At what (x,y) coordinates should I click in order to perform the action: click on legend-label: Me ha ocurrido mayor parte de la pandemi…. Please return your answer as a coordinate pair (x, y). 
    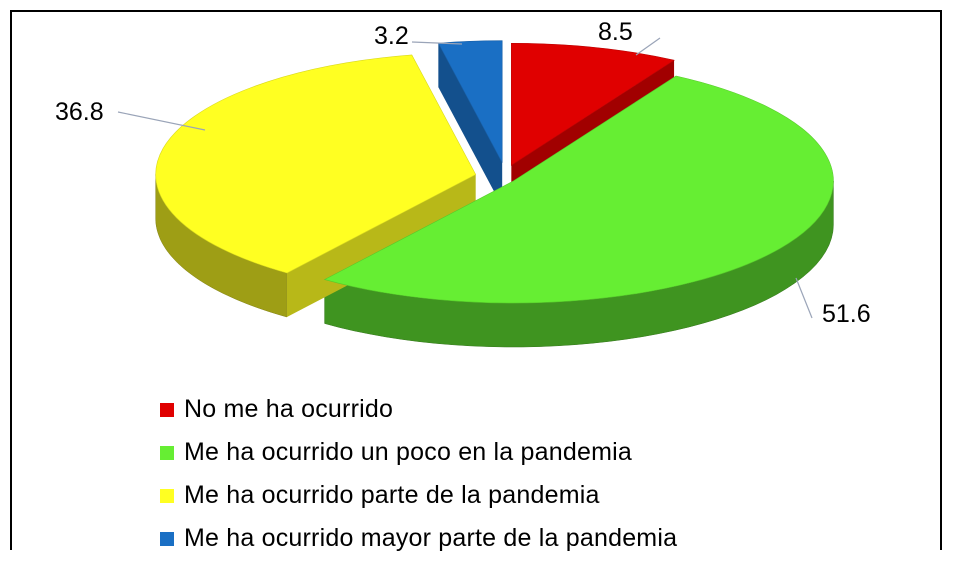
    Looking at the image, I should click on (431, 538).